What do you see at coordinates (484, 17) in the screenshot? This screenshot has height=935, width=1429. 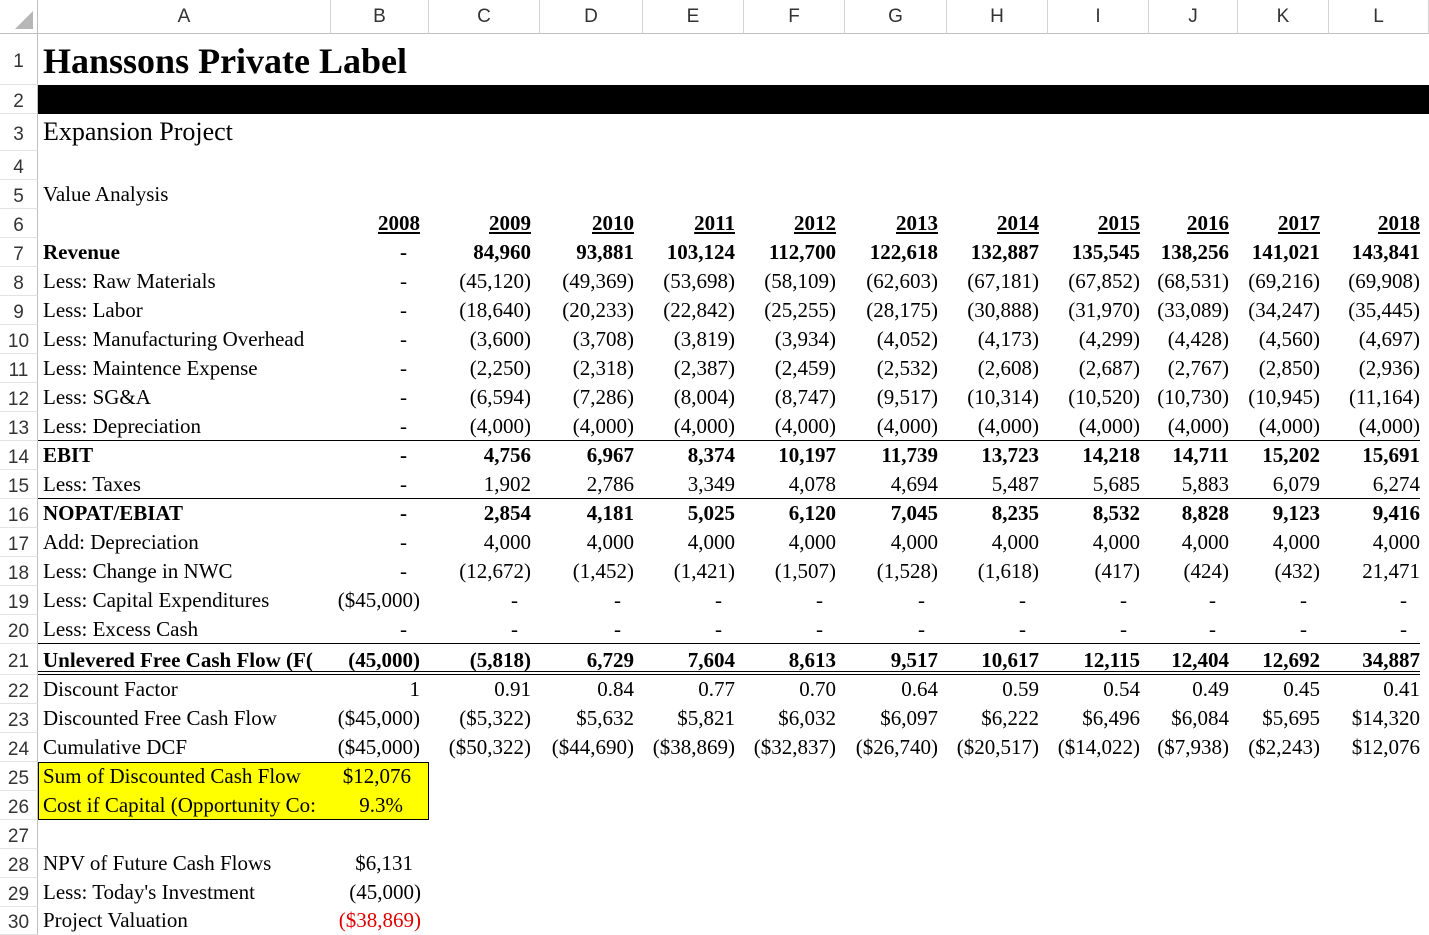 I see `column-header-c: C` at bounding box center [484, 17].